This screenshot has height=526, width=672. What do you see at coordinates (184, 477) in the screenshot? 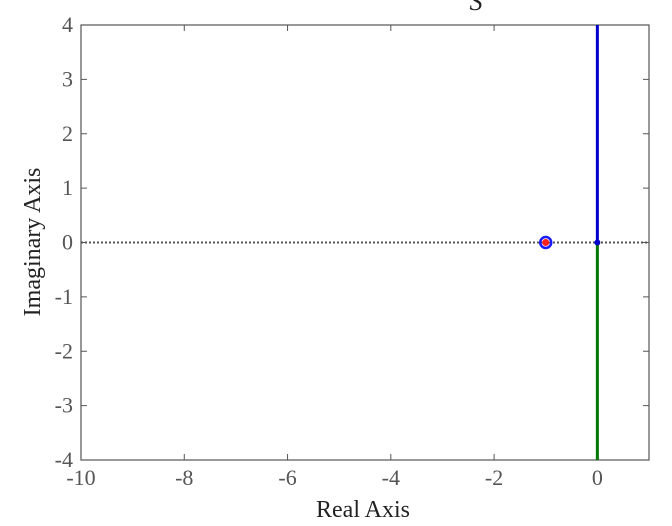
I see `x-tick-label: -8` at bounding box center [184, 477].